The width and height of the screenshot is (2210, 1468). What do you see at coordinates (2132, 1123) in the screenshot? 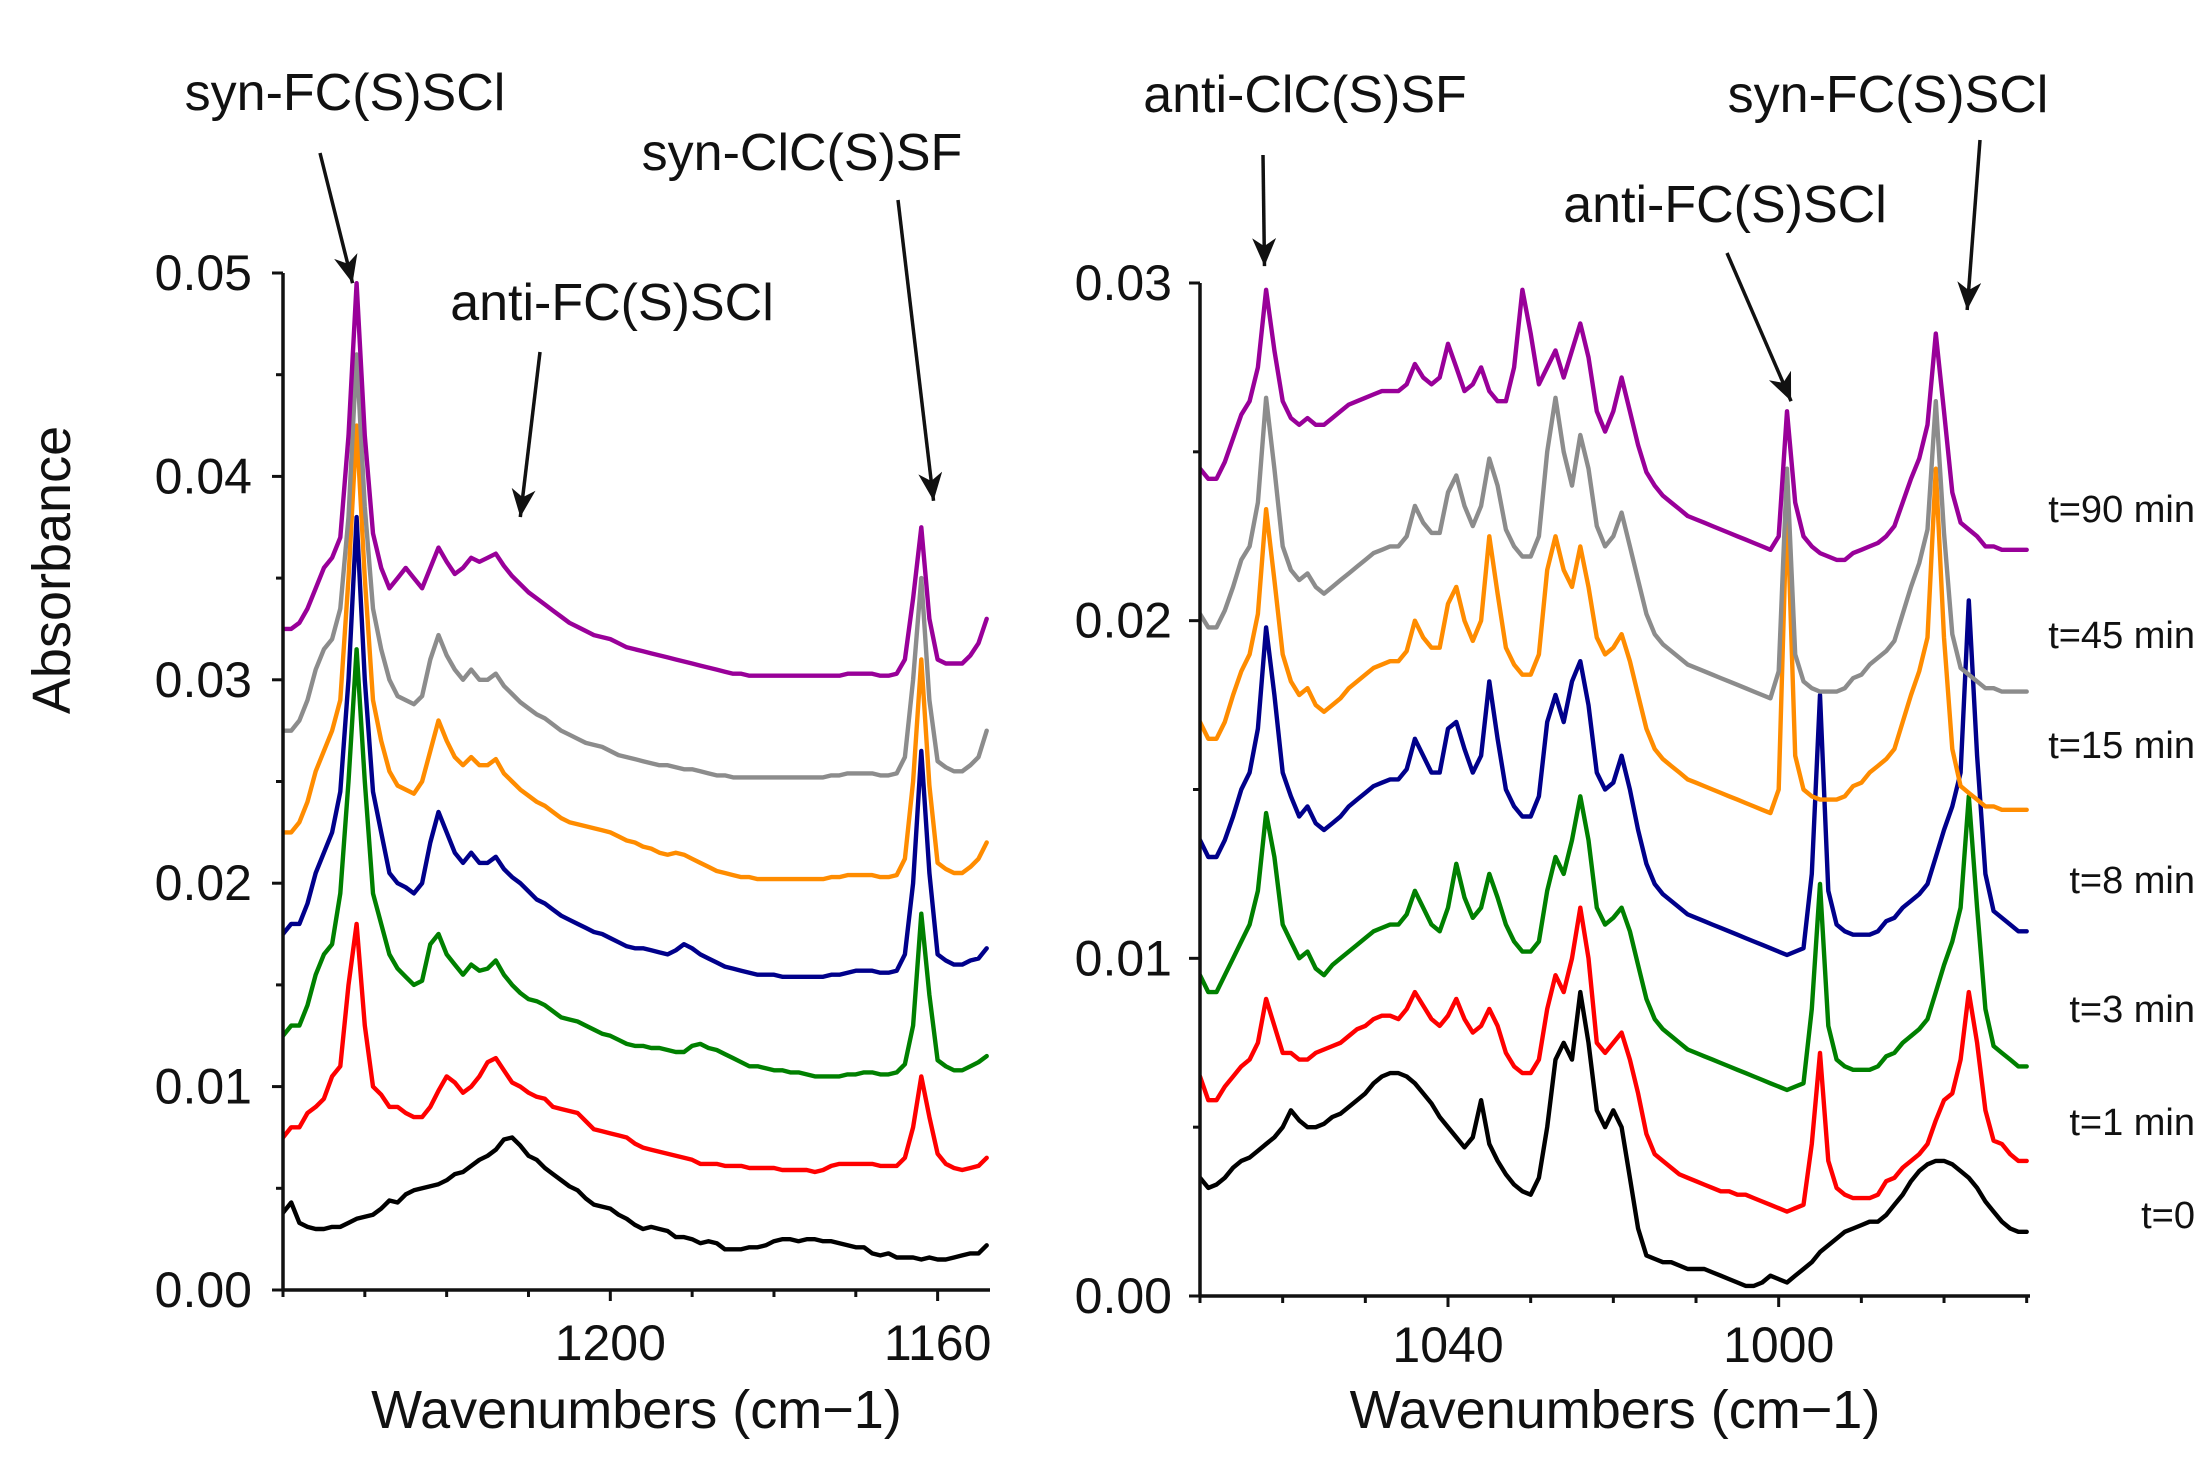
I see `time-label: t=1 min` at bounding box center [2132, 1123].